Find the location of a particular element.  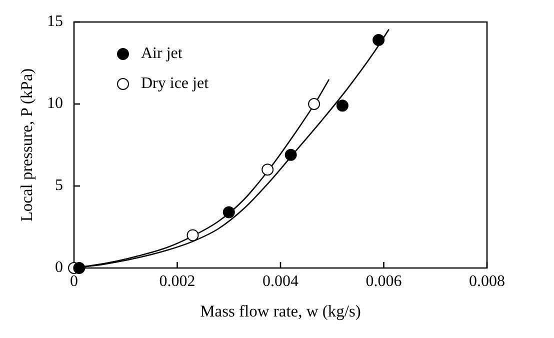

legend-label: Air jet is located at coordinates (162, 53).